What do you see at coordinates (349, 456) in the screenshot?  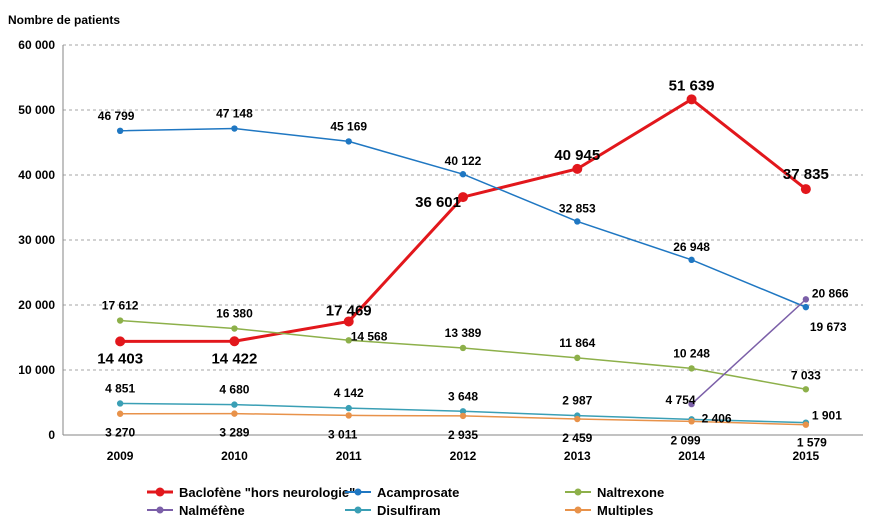 I see `x-tick-label: 2011` at bounding box center [349, 456].